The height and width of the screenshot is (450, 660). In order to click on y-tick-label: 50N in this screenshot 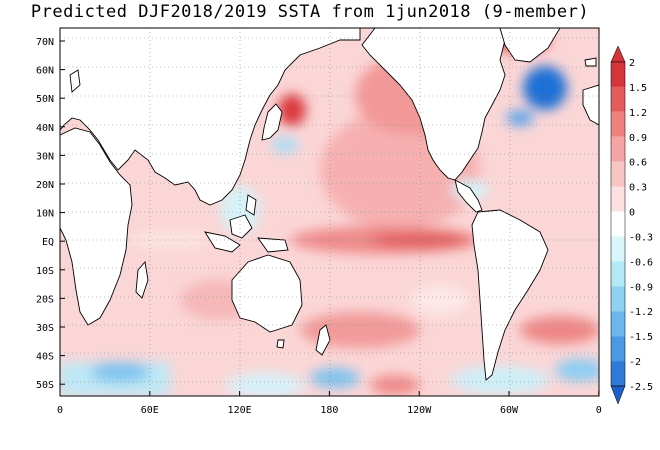, I will do `click(45, 99)`.